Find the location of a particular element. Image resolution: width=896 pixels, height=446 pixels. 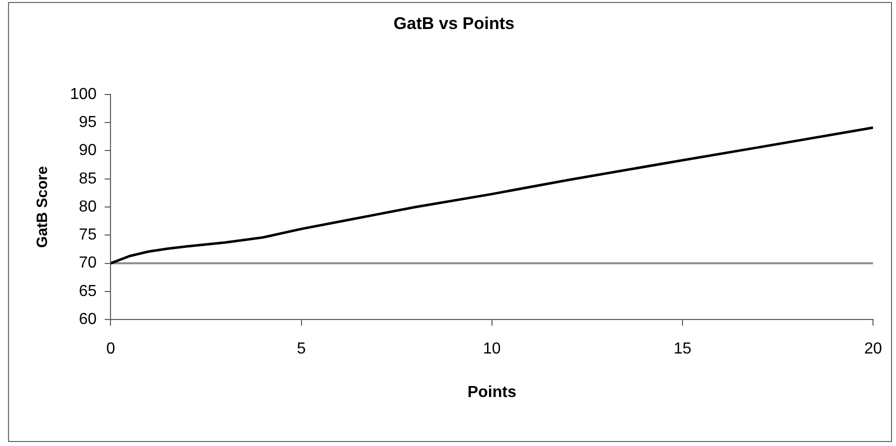

y-tick-label: 65 is located at coordinates (87, 291).